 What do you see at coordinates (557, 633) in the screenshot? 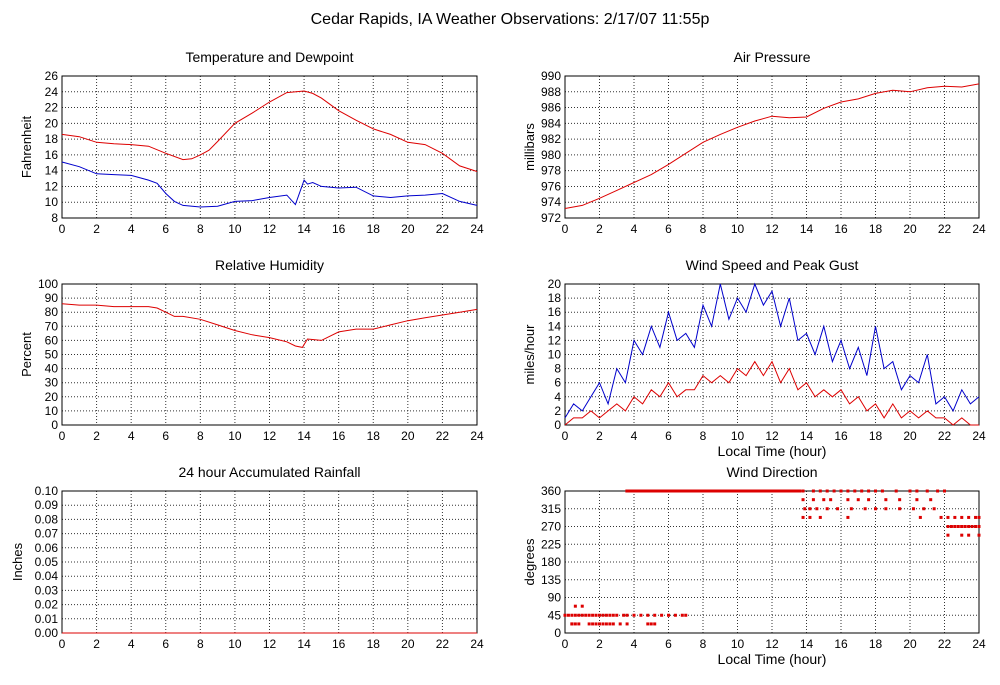
I see `y-tick-label: 0` at bounding box center [557, 633].